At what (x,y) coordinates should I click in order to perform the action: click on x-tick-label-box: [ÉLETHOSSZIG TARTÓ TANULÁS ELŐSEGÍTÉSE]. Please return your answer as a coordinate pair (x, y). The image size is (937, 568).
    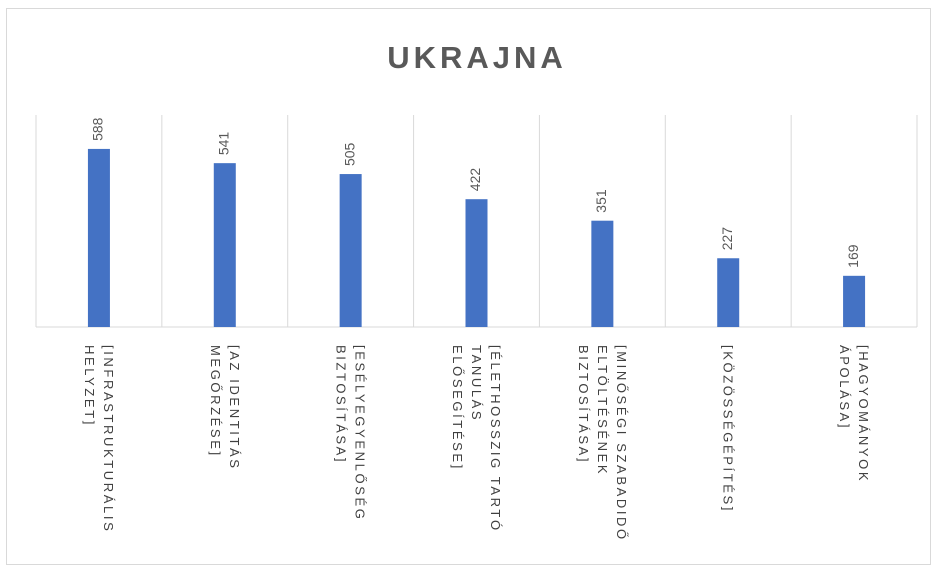
    Looking at the image, I should click on (477, 450).